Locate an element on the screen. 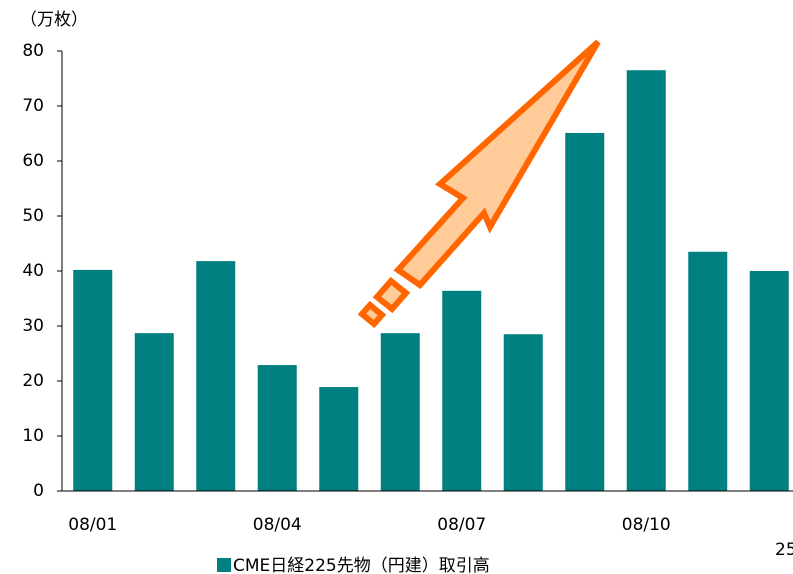 Image resolution: width=793 pixels, height=574 pixels. y-tick-label: 0 is located at coordinates (38, 491).